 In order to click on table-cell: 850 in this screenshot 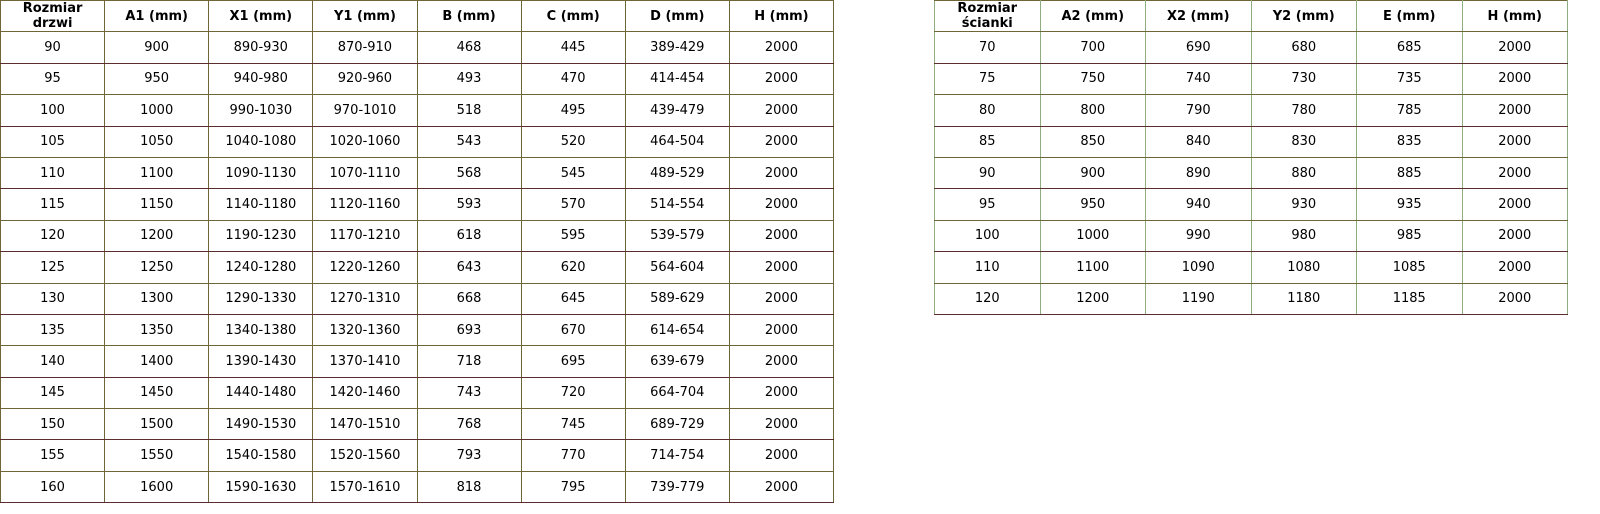, I will do `click(1092, 141)`.